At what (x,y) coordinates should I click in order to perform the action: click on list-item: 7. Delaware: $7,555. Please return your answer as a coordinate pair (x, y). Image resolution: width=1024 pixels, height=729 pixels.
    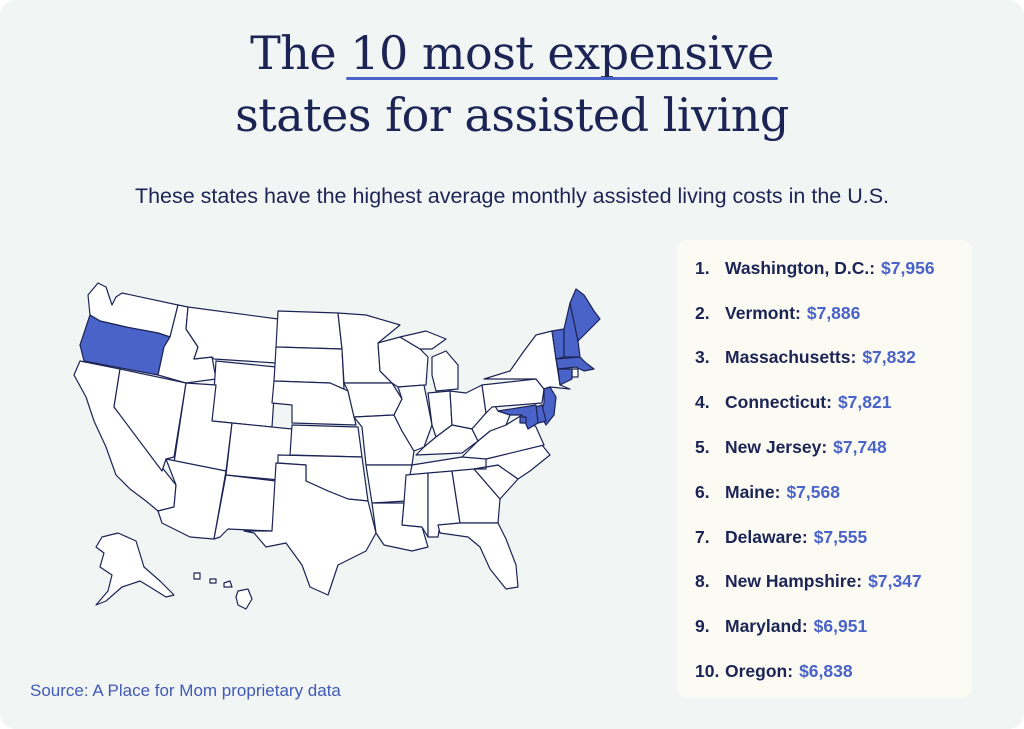
    Looking at the image, I should click on (781, 537).